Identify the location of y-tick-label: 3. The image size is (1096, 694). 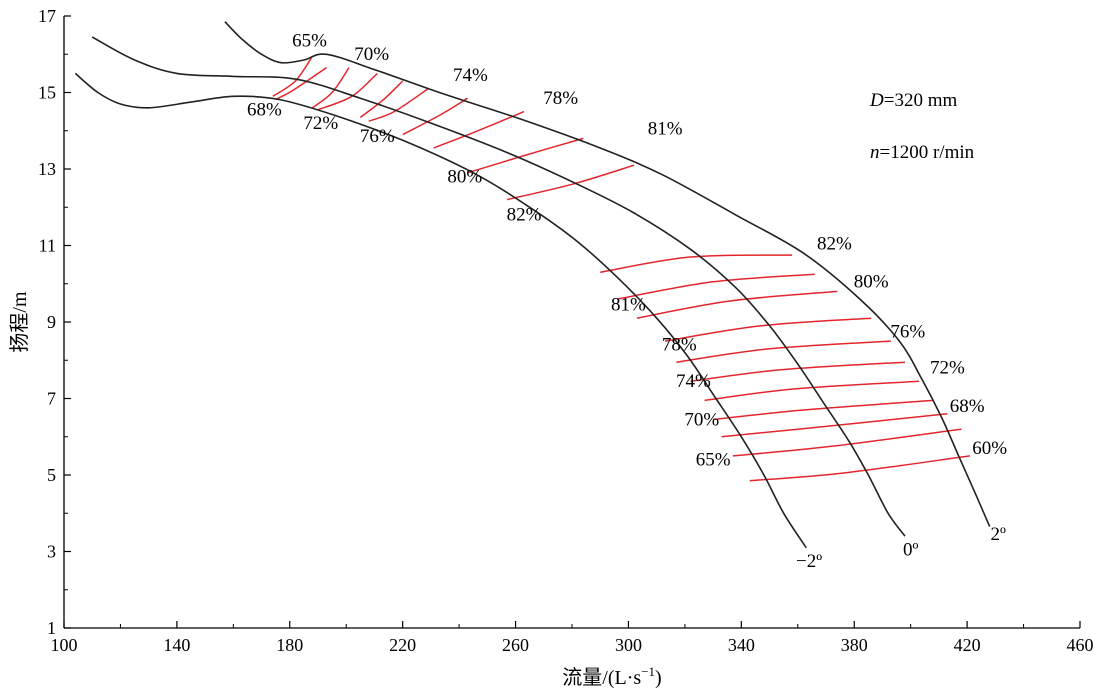
(51, 552).